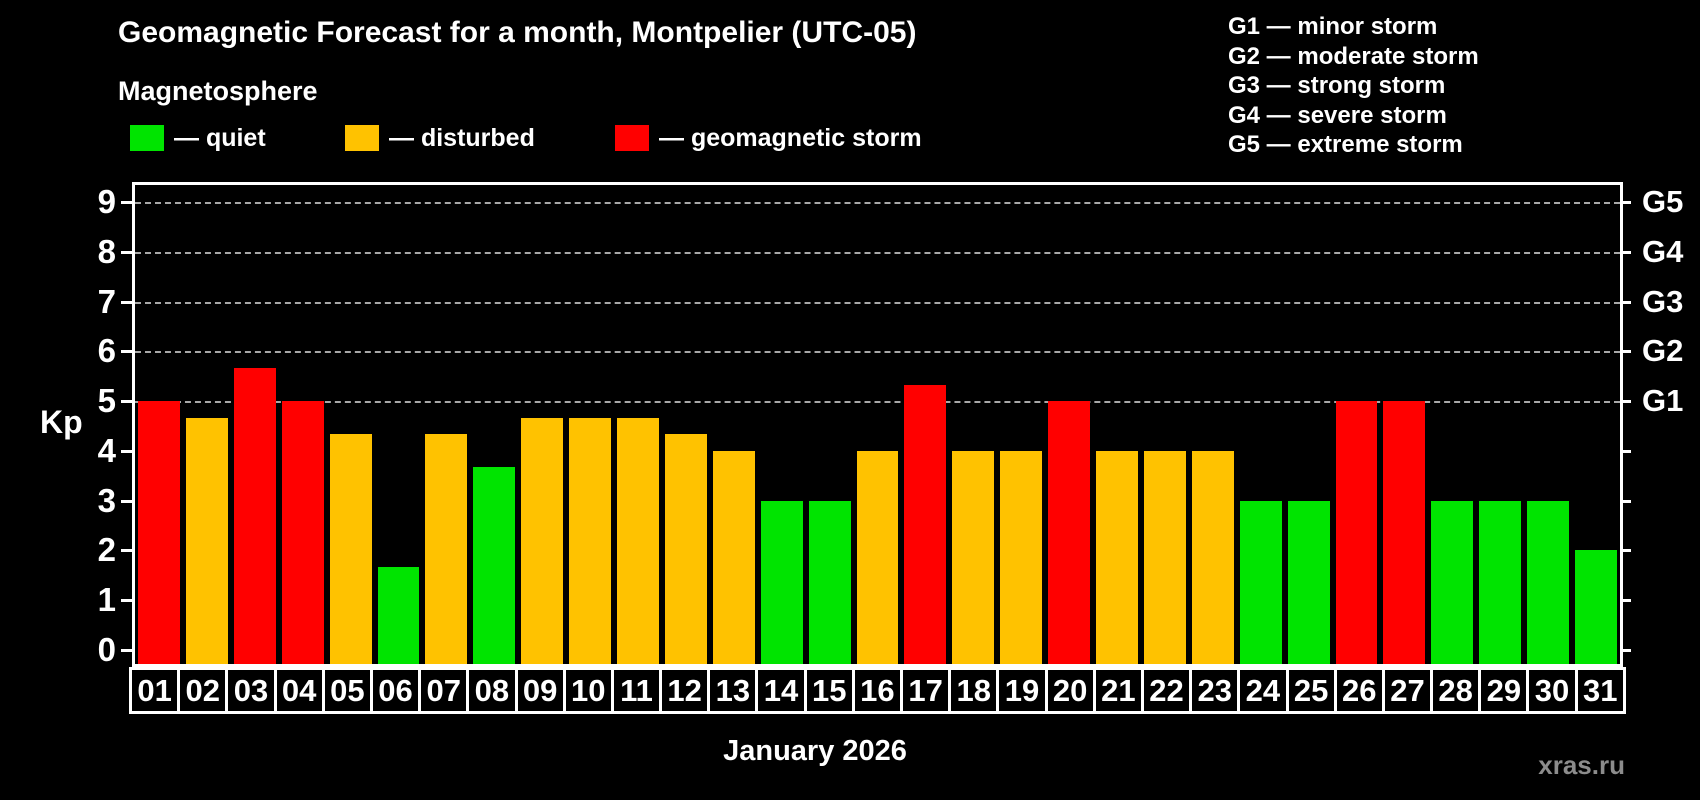 The height and width of the screenshot is (800, 1700). I want to click on day-cell-26: 26, so click(1359, 690).